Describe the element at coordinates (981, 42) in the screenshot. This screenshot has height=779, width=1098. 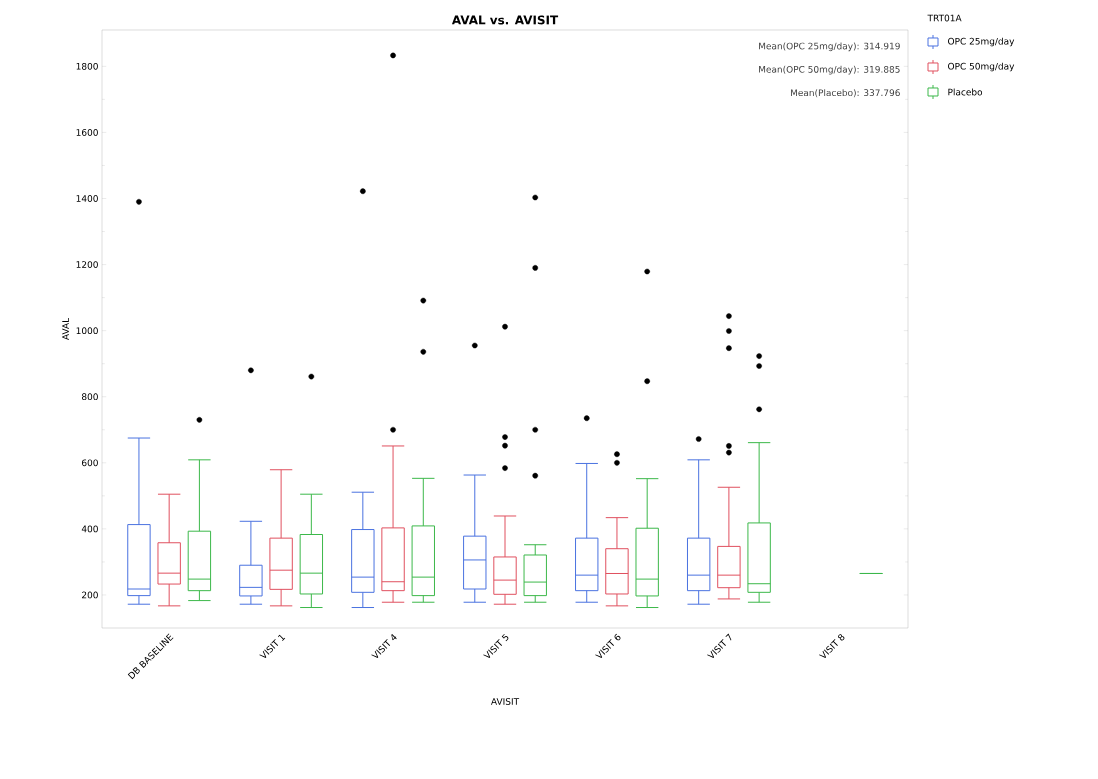
I see `legend-label: OPC 25mg/day` at that location.